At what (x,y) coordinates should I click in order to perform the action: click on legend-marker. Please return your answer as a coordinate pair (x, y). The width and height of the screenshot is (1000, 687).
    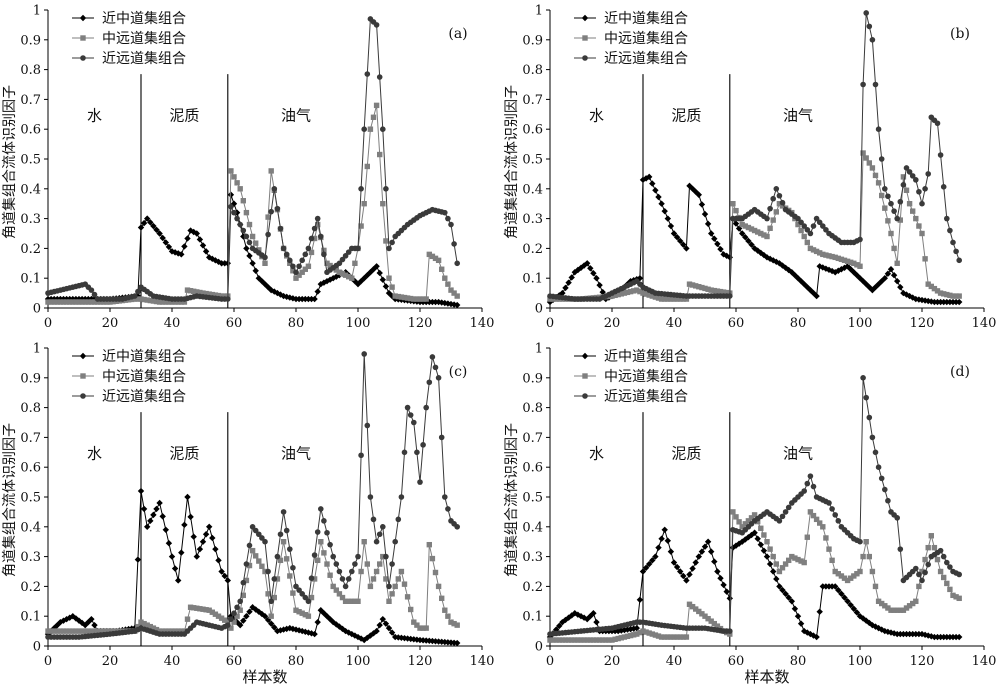
    Looking at the image, I should click on (83, 58).